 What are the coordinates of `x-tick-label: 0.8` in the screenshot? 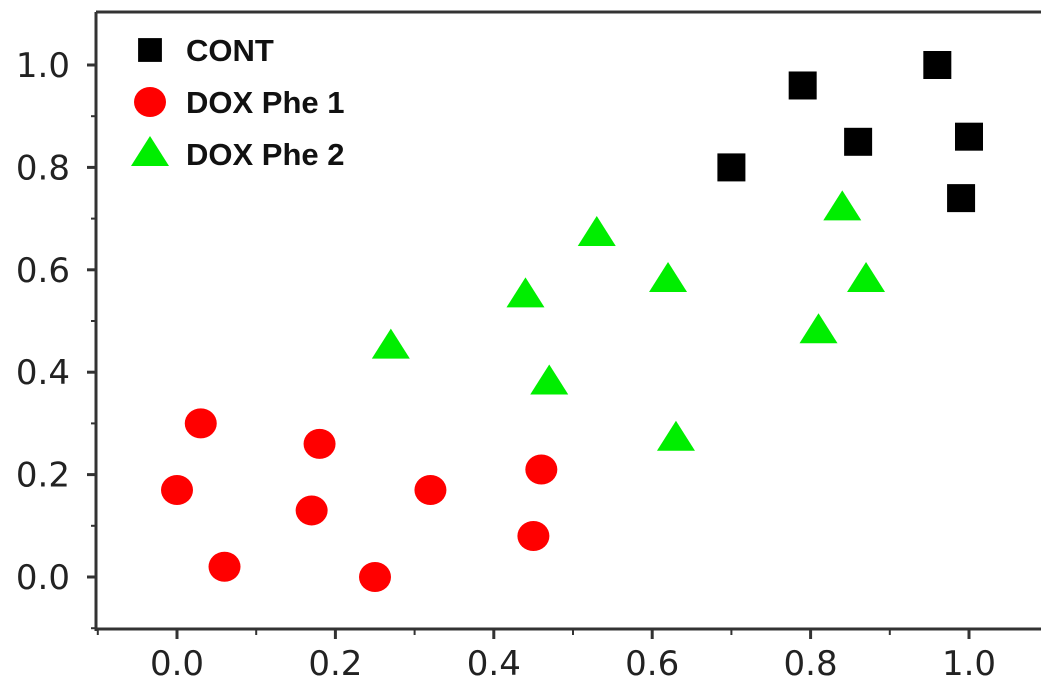 It's located at (811, 664).